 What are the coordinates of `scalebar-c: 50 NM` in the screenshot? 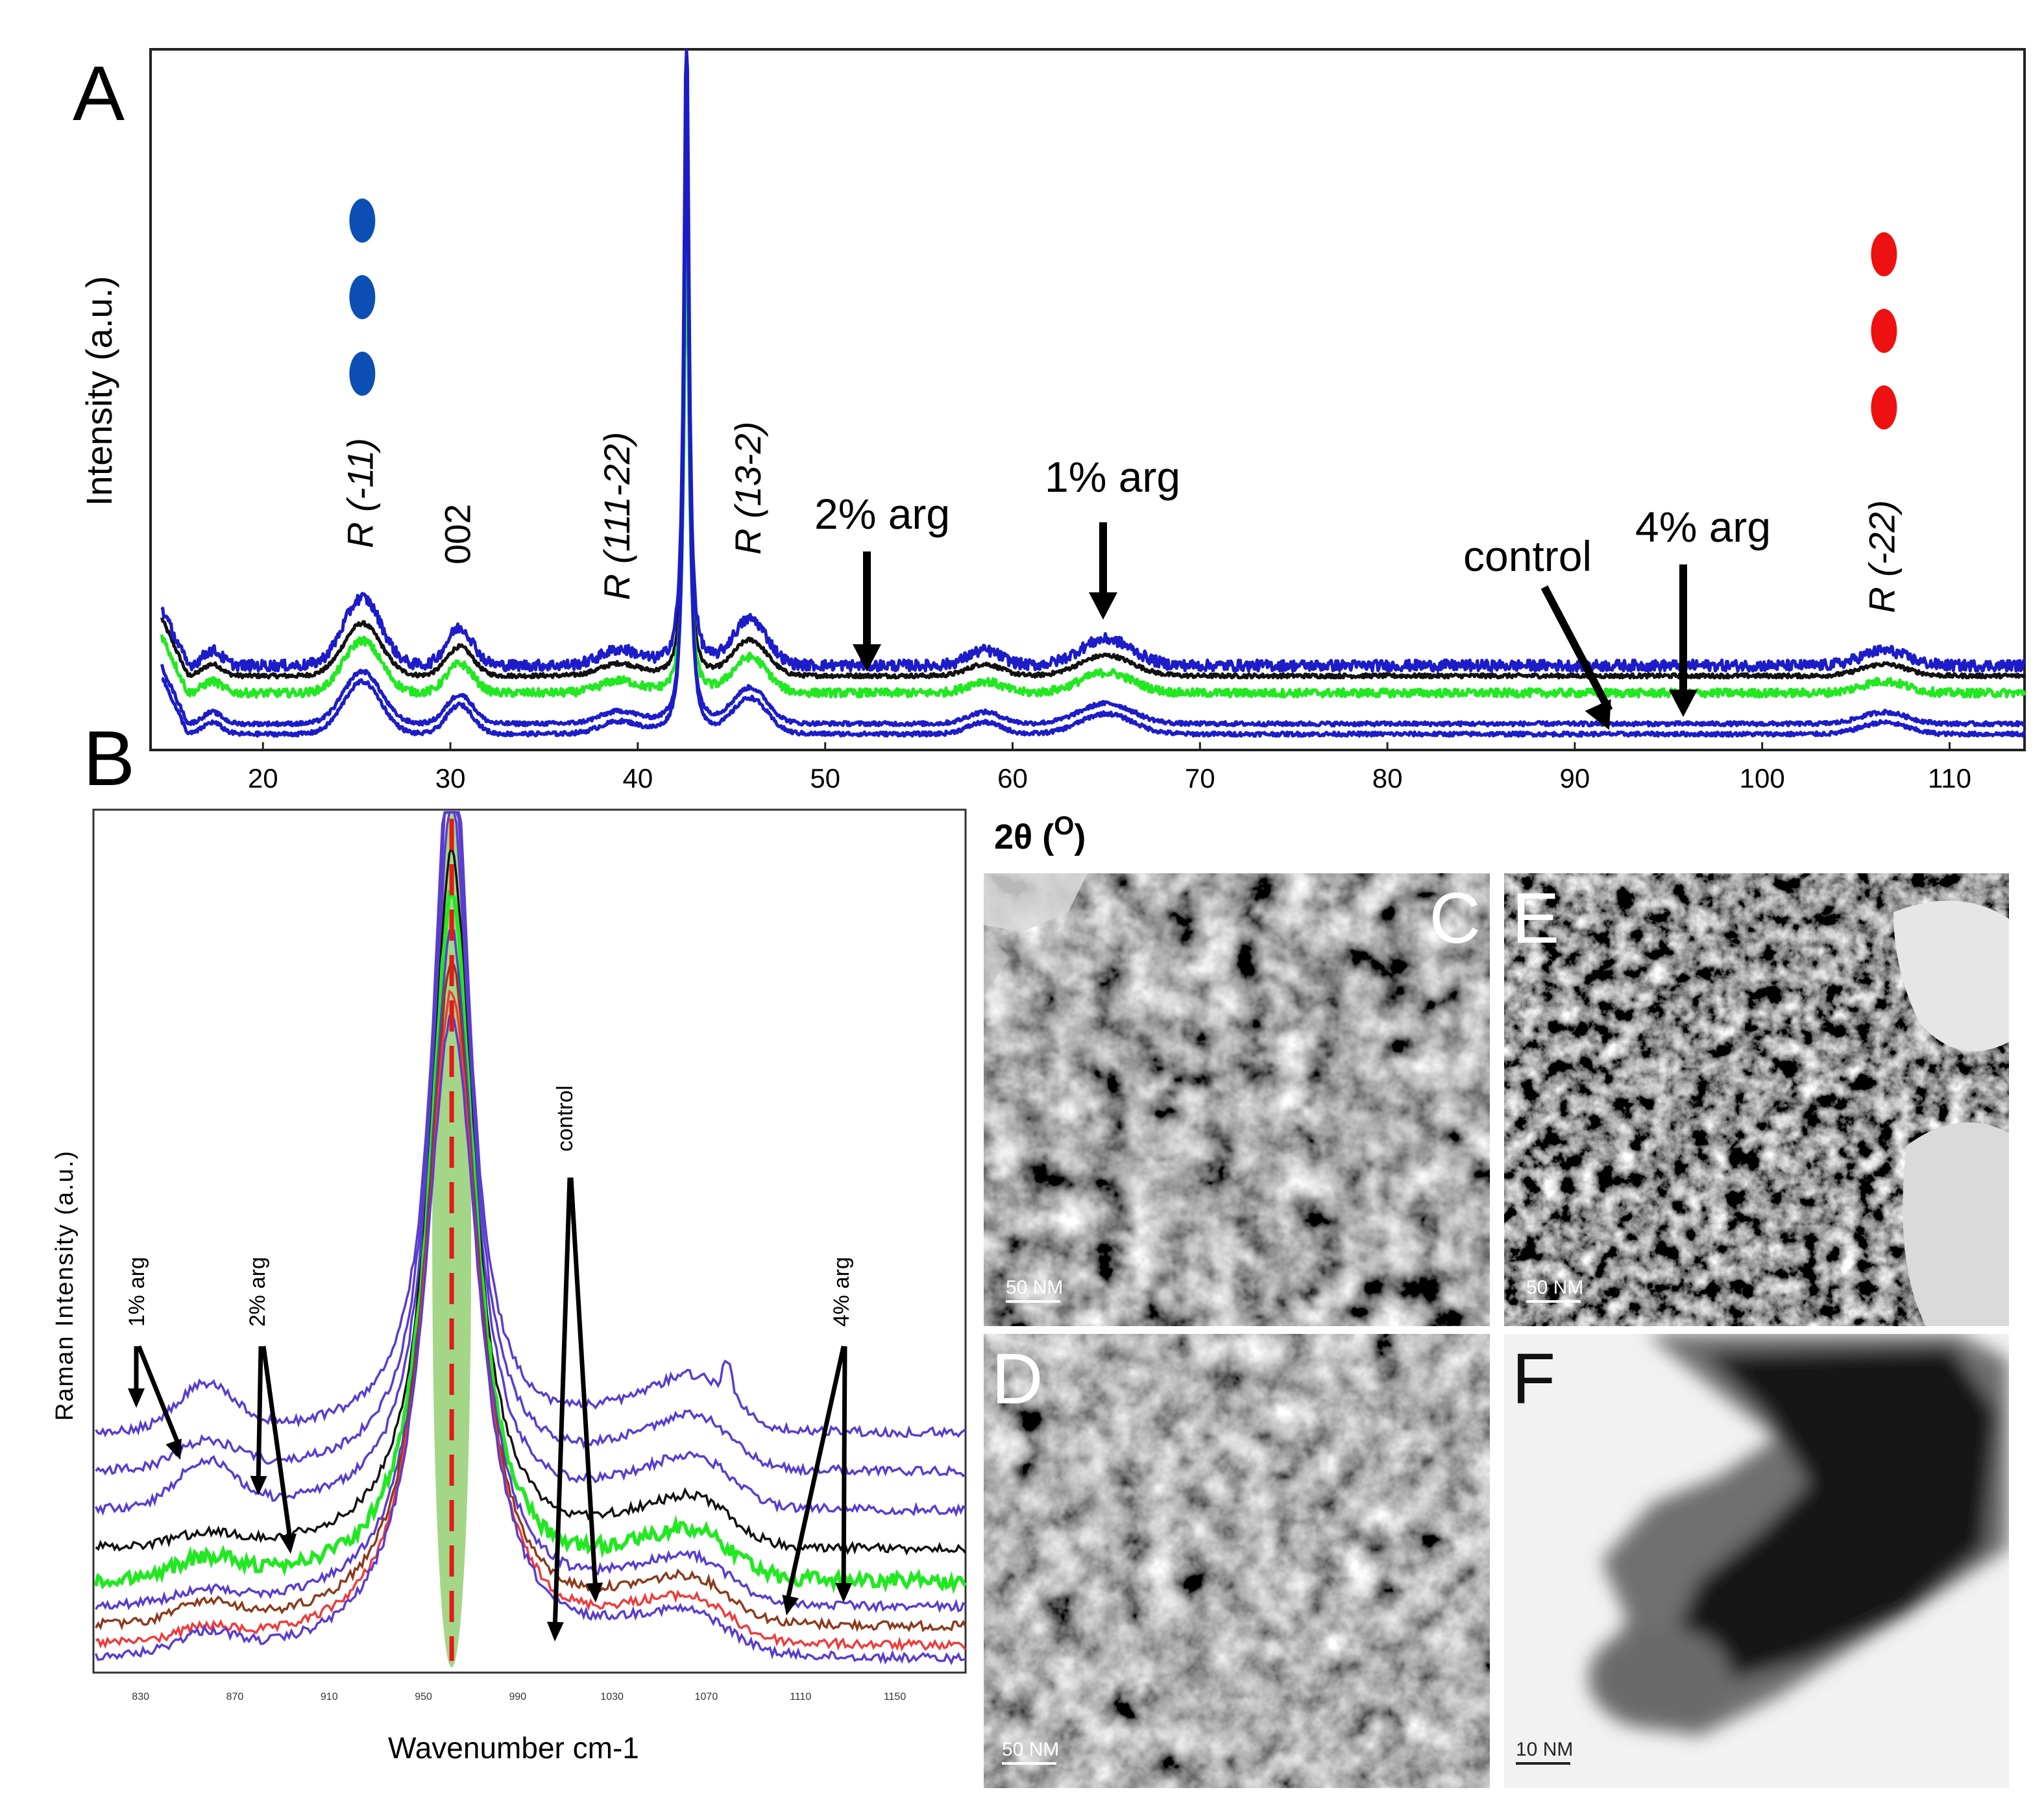 It's located at (1034, 1290).